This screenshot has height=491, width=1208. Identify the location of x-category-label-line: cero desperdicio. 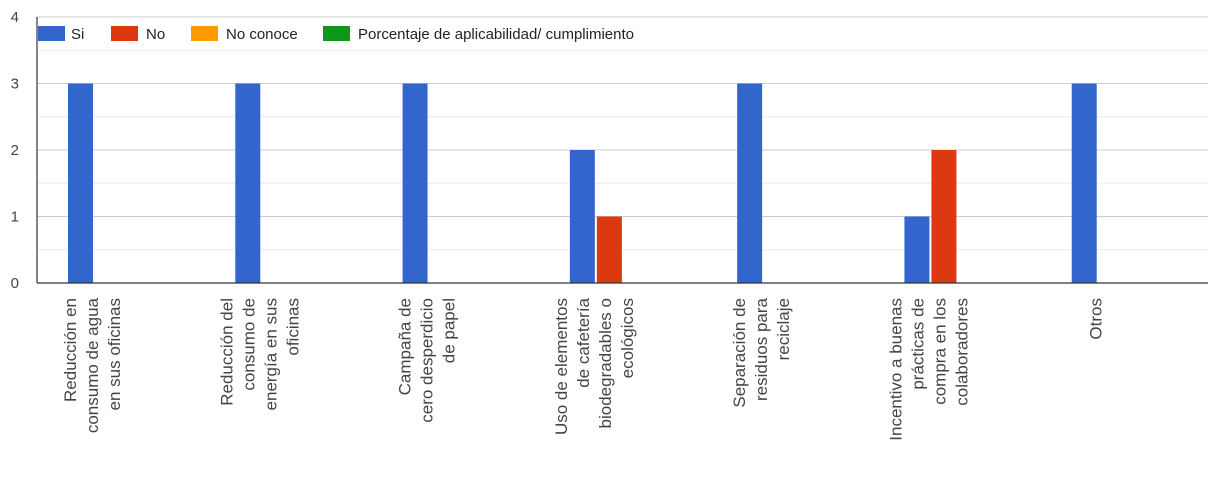
(427, 360).